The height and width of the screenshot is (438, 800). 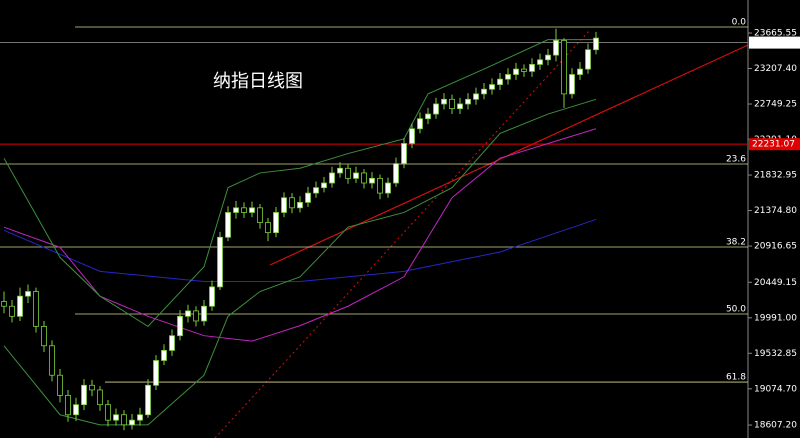 What do you see at coordinates (736, 243) in the screenshot?
I see `fib-label: 38.2` at bounding box center [736, 243].